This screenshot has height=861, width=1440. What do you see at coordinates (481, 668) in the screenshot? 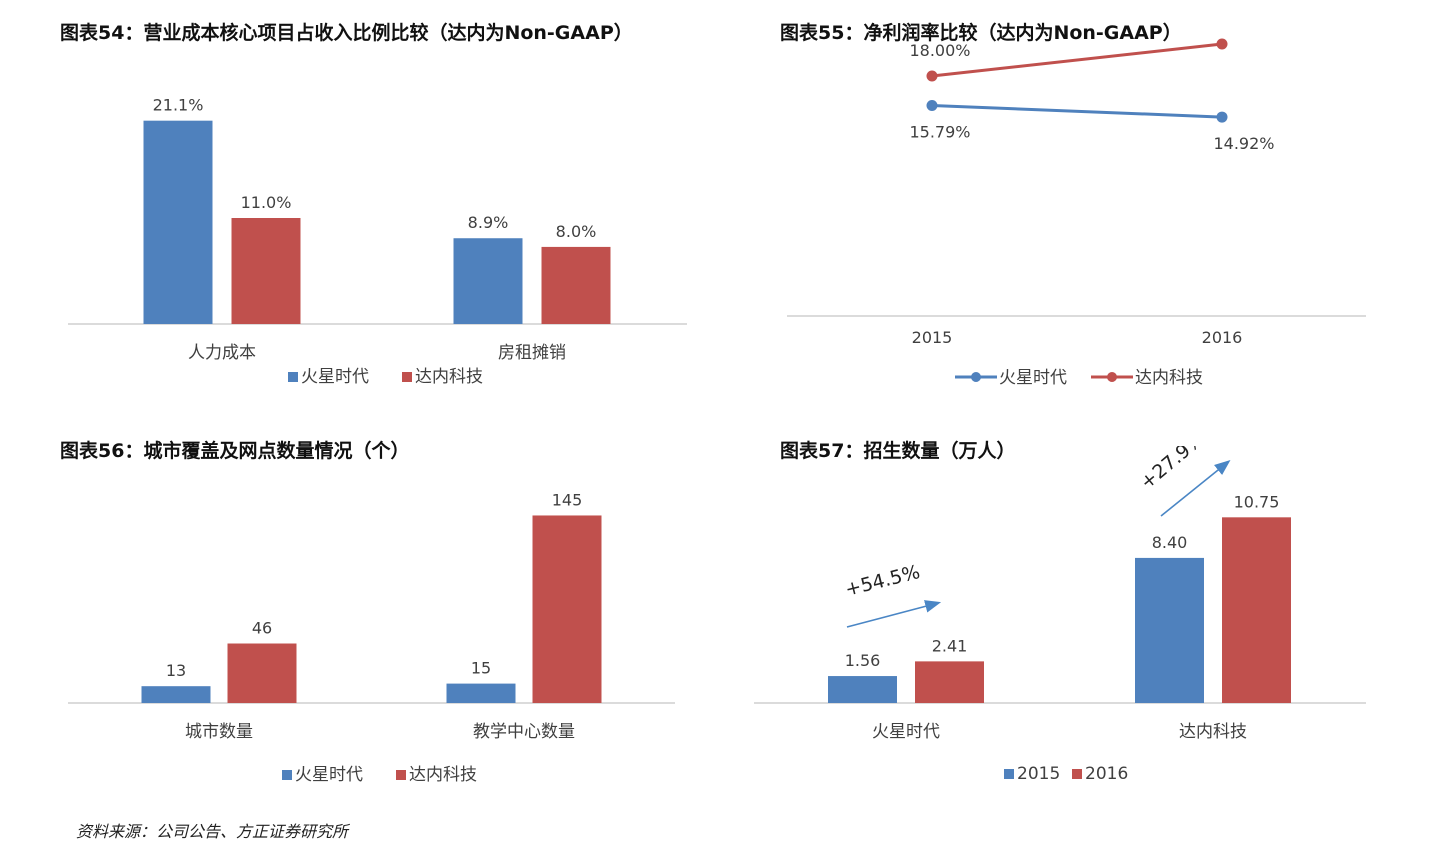
I see `data-label: 15` at bounding box center [481, 668].